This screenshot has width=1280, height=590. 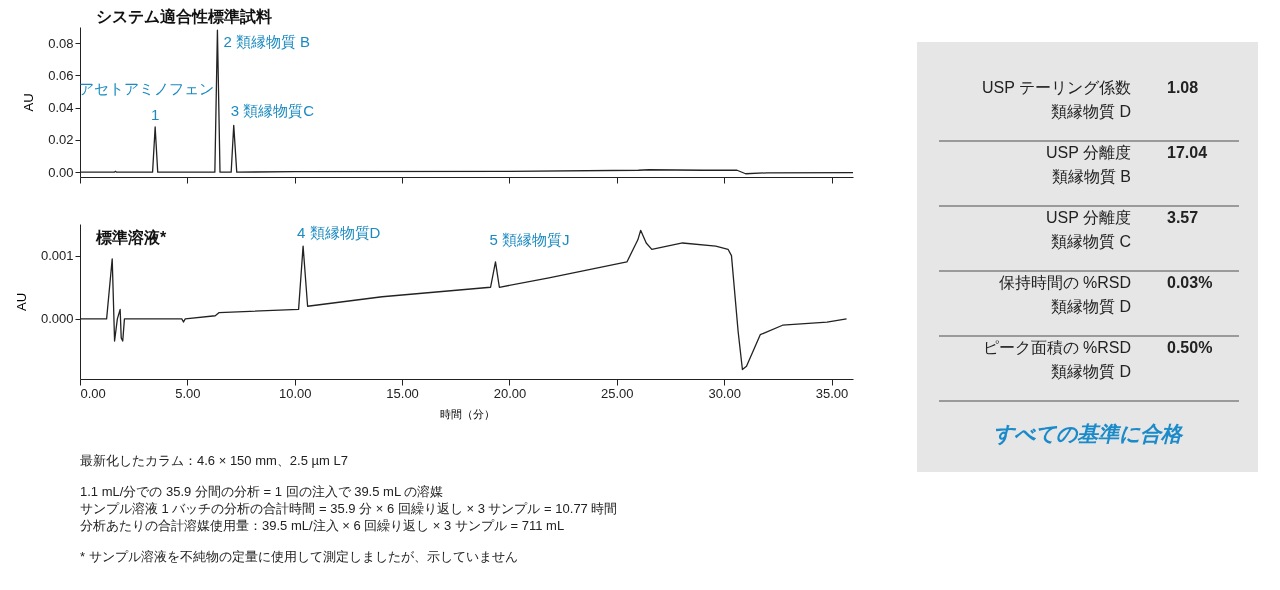 What do you see at coordinates (529, 239) in the screenshot?
I see `annotation: 5 類縁物質J` at bounding box center [529, 239].